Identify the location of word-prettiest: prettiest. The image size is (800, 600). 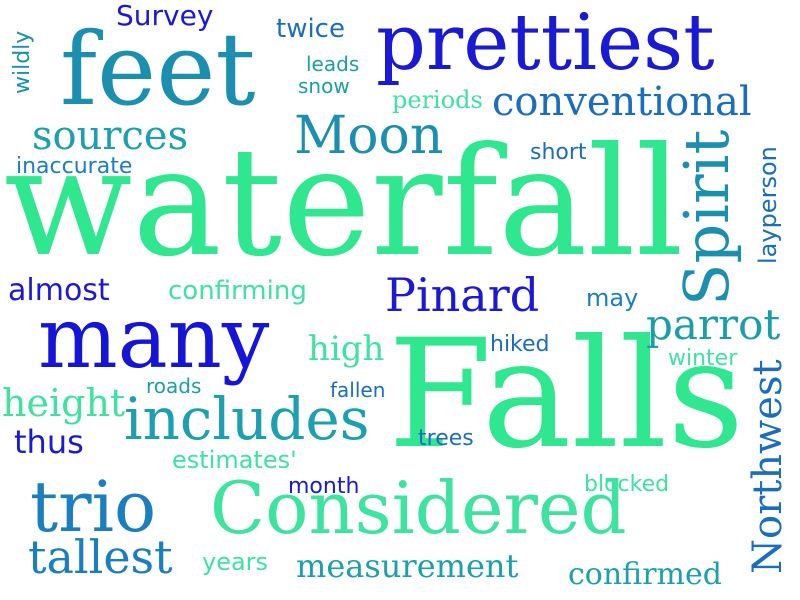
(545, 44).